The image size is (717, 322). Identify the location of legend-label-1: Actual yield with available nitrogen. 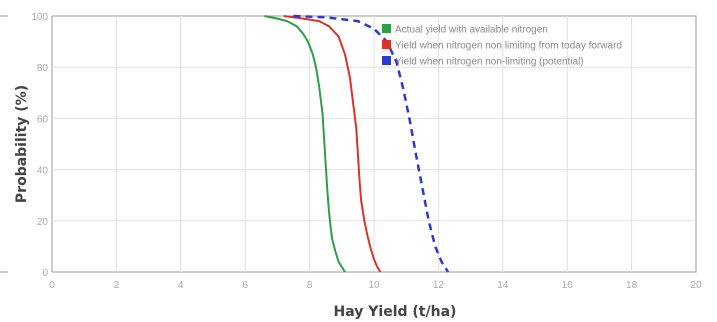
(471, 30).